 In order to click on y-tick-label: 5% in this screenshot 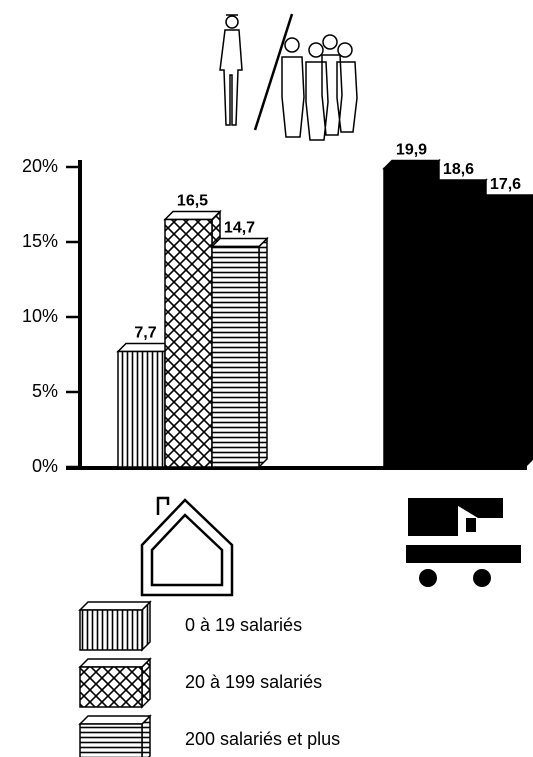, I will do `click(45, 391)`.